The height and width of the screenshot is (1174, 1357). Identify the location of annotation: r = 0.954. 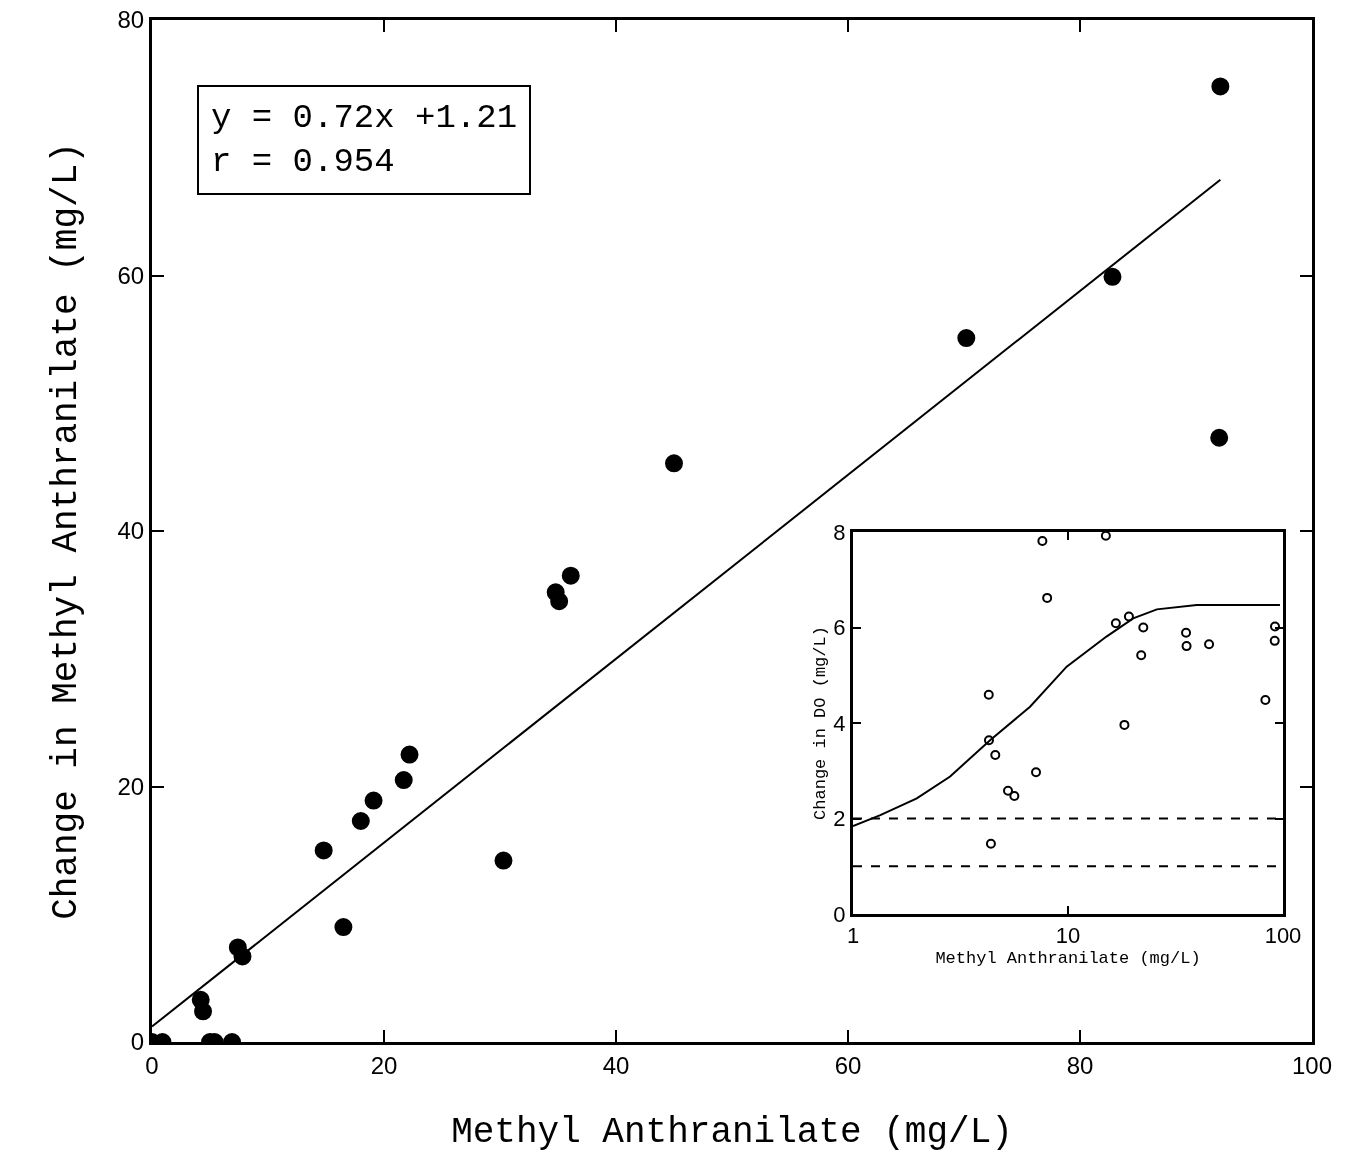
(303, 162).